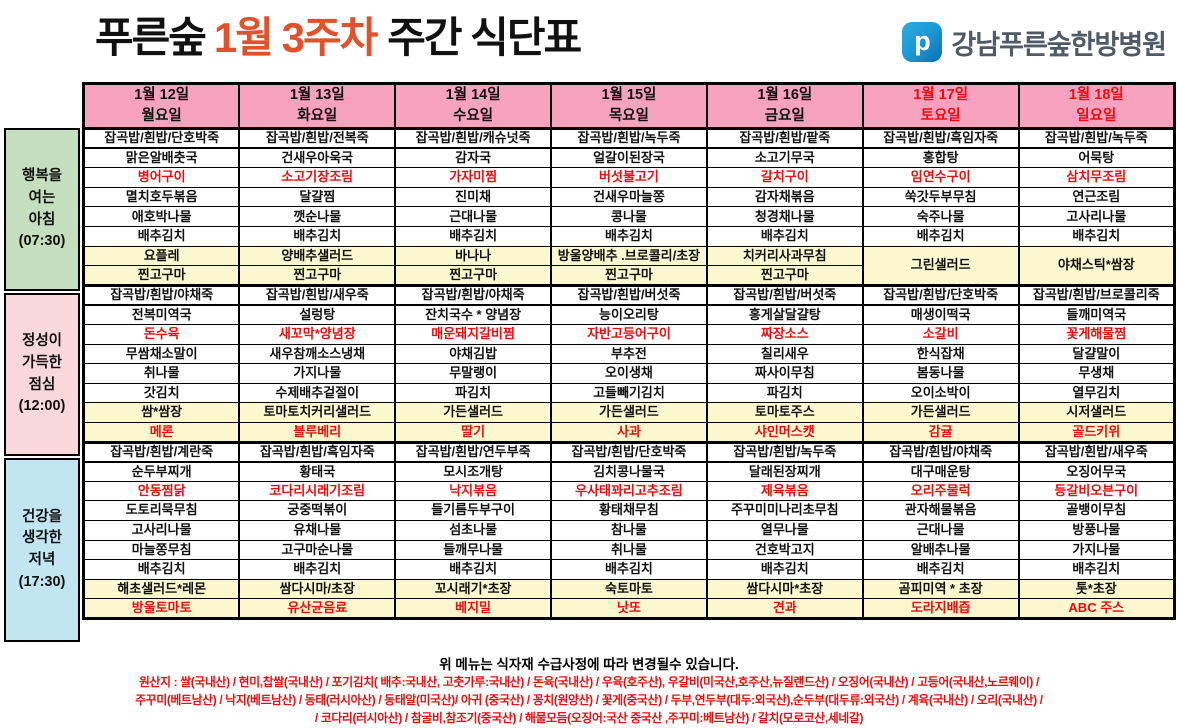 The image size is (1178, 728). I want to click on menu-special: 쌈다시마*초장, so click(784, 589).